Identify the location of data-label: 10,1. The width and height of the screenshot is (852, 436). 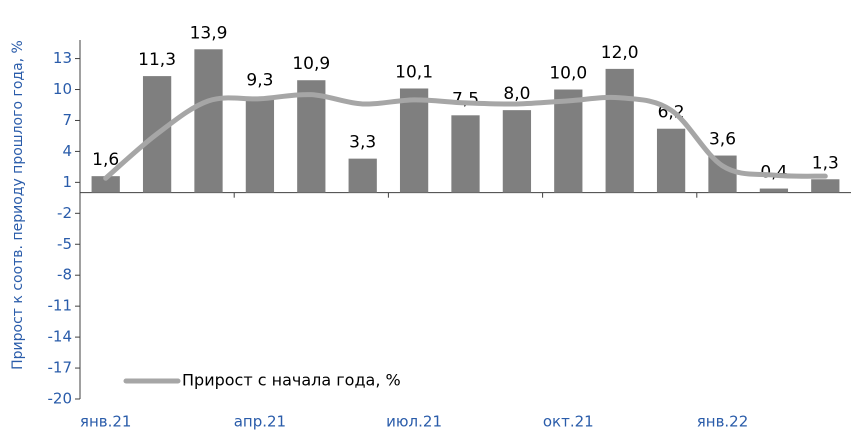
(414, 72).